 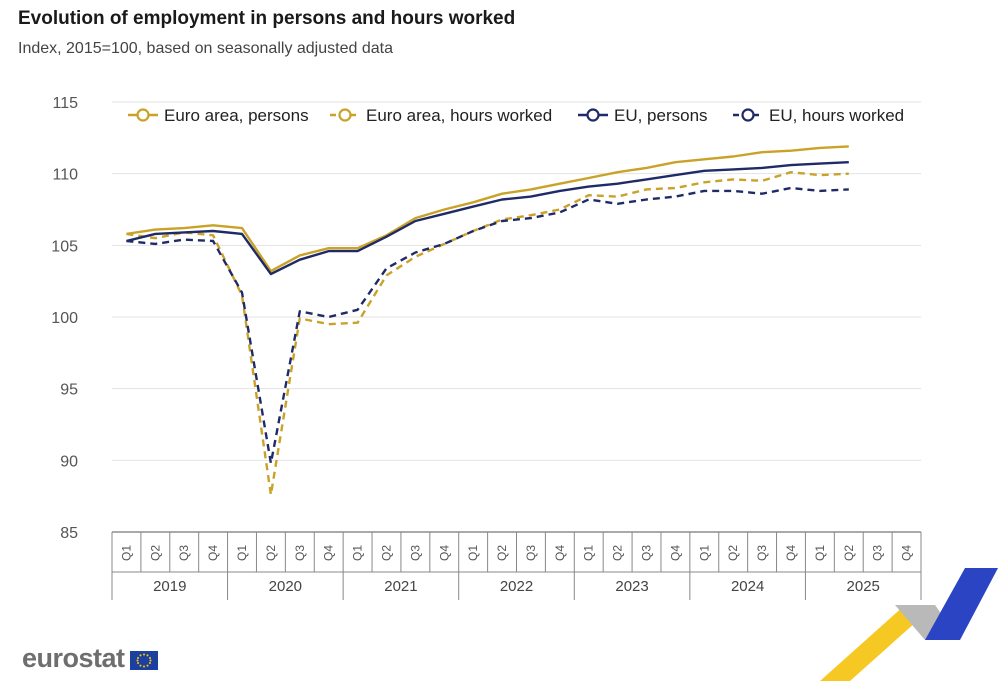 What do you see at coordinates (400, 586) in the screenshot?
I see `x-year-label: 2021` at bounding box center [400, 586].